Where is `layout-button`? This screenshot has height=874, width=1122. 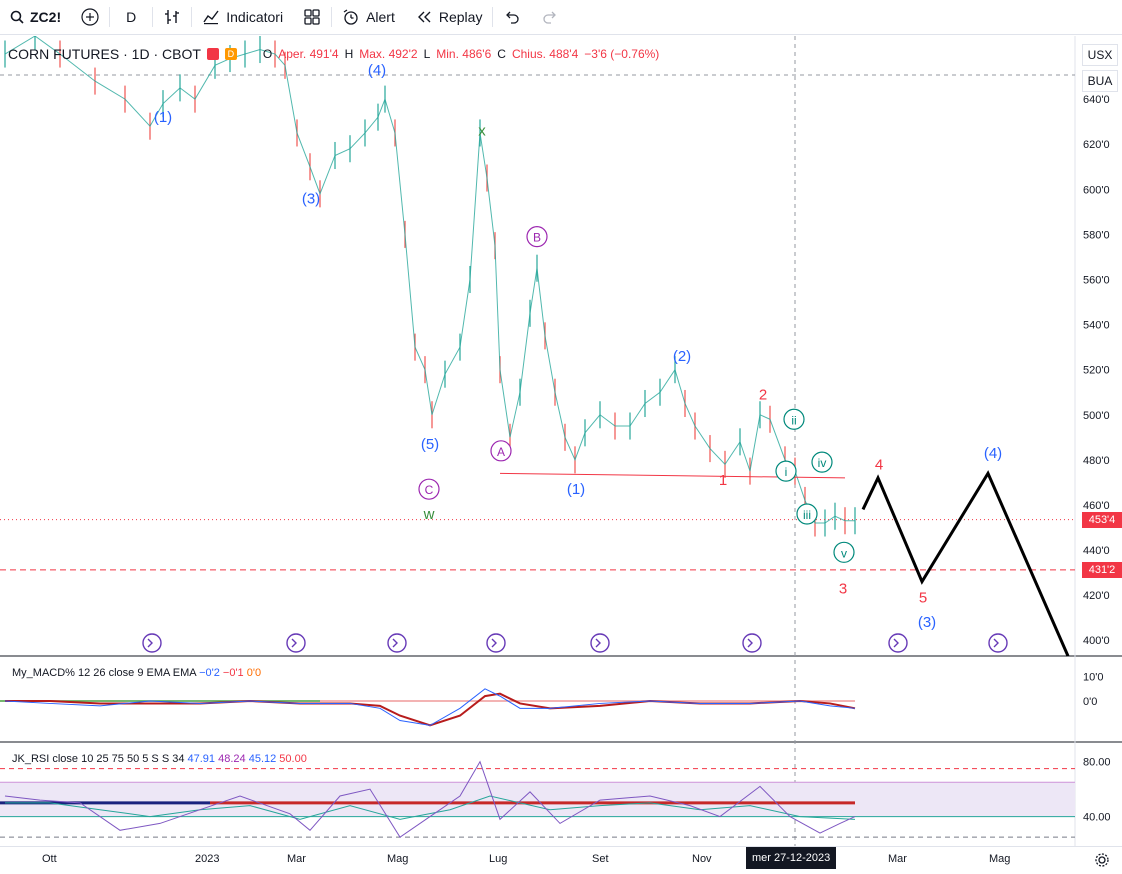 layout-button is located at coordinates (312, 17).